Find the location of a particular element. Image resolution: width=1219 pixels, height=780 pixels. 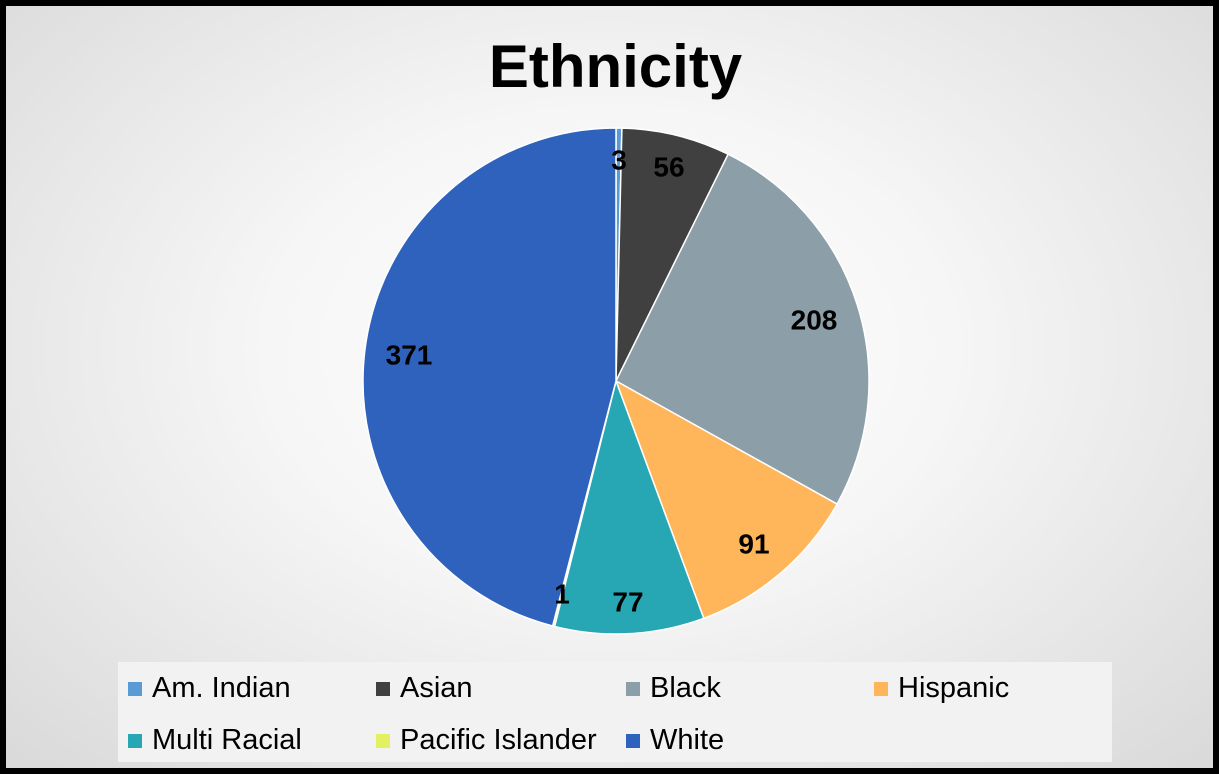

pie-slice-hispanic is located at coordinates (726, 499).